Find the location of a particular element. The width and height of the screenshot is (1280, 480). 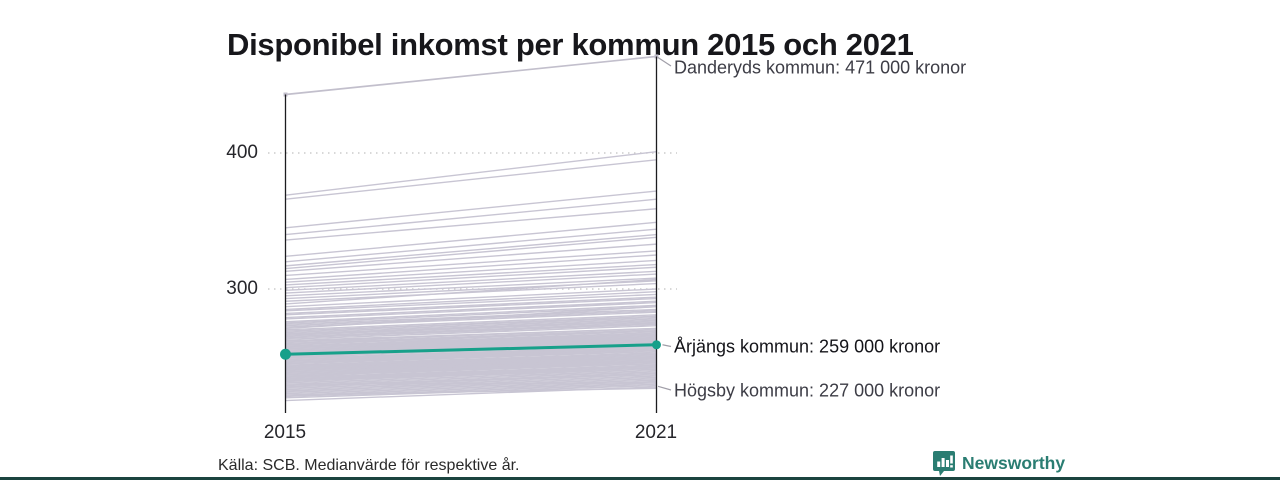

annotation-arjangs-kommun-highlight: Årjängs kommun: 259 000 kronor is located at coordinates (807, 346).